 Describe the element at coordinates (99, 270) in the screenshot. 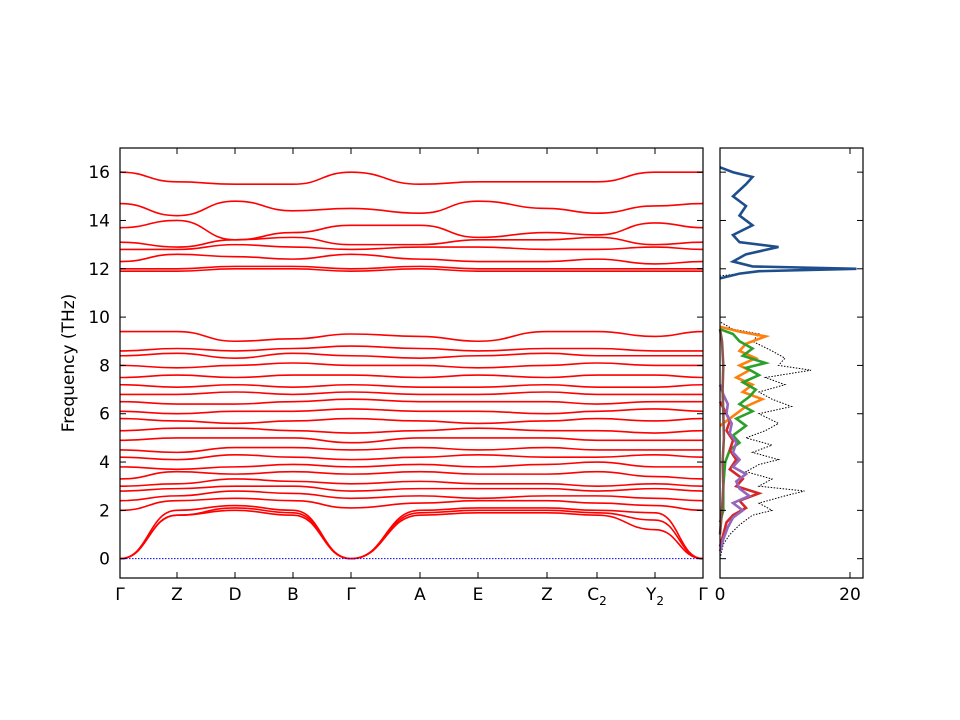

I see `band-ytick-label-6: 12` at that location.